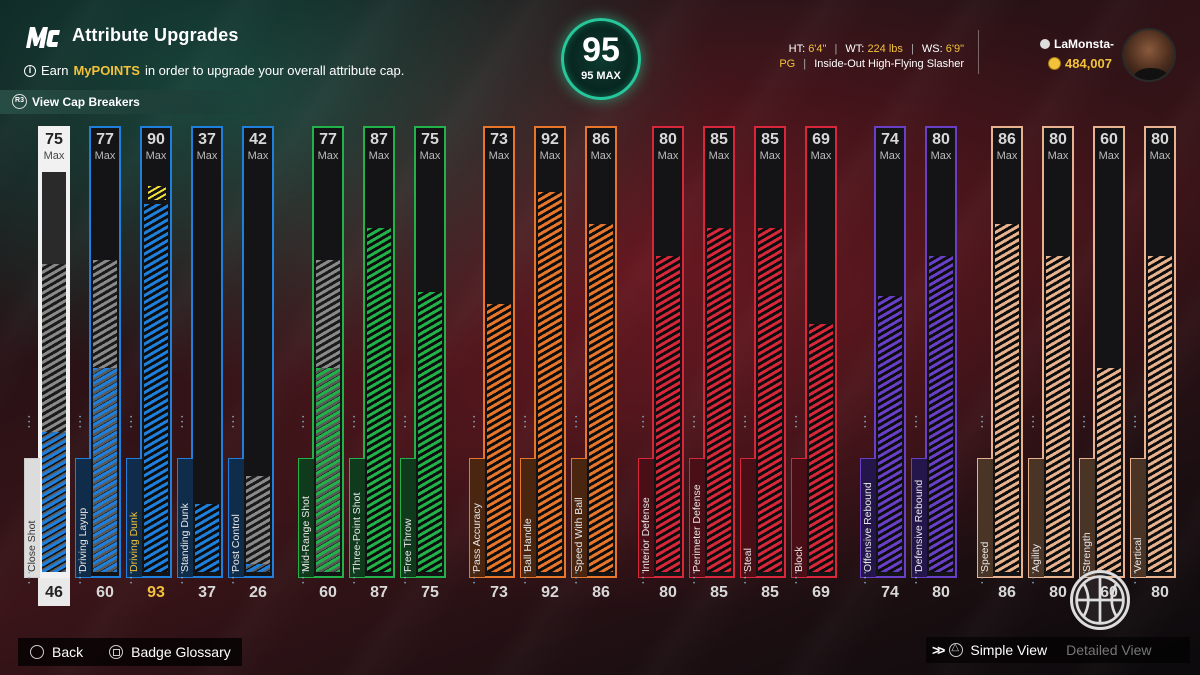 Image resolution: width=1200 pixels, height=675 pixels. I want to click on attribute-bar-defensive-rebound: 80 Max Defensive Rebound 80 • • • • • •, so click(934, 366).